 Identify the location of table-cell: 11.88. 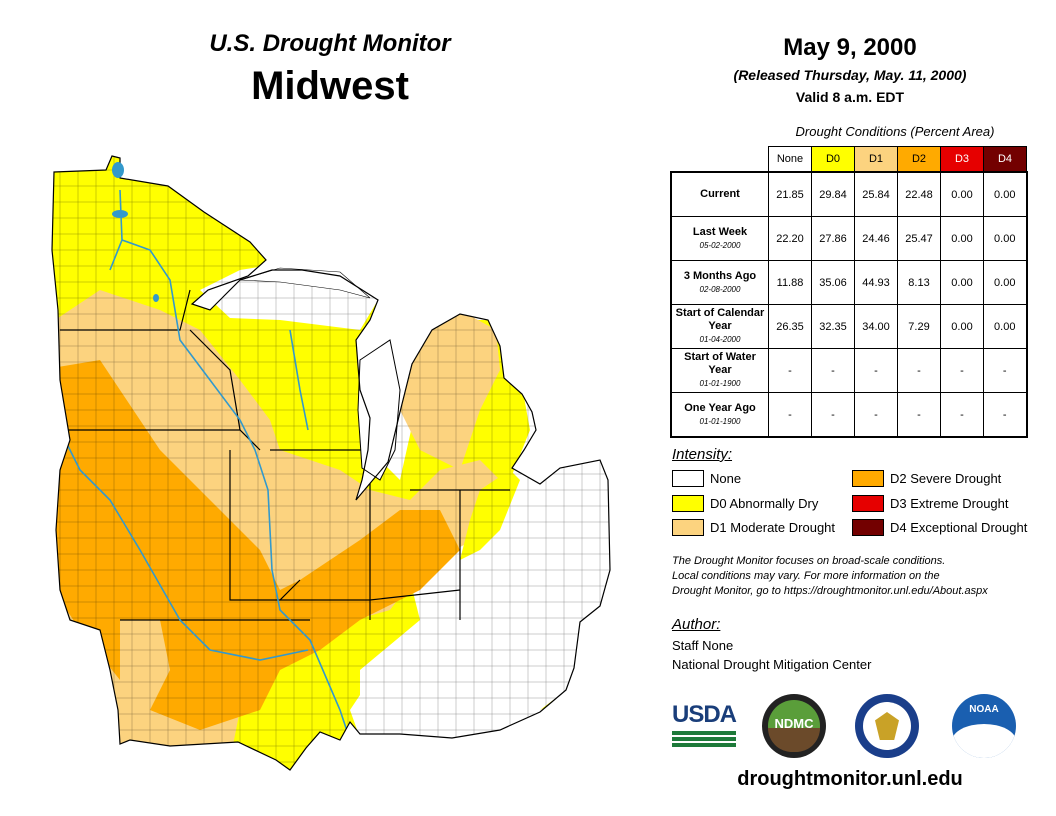
(790, 282).